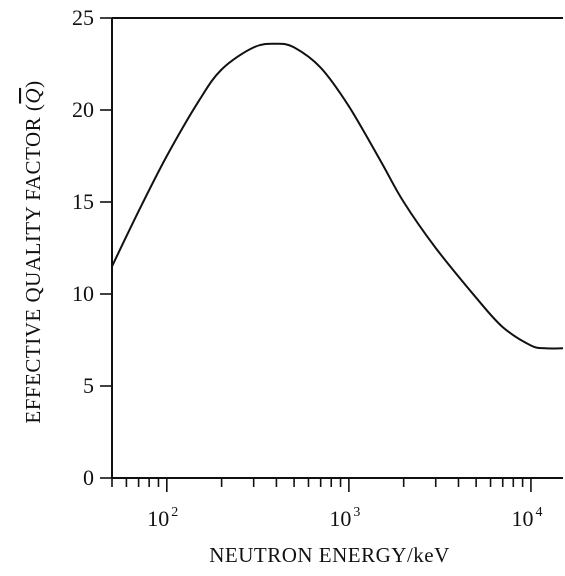 The image size is (565, 576). I want to click on y-tick-label: 0, so click(88, 477).